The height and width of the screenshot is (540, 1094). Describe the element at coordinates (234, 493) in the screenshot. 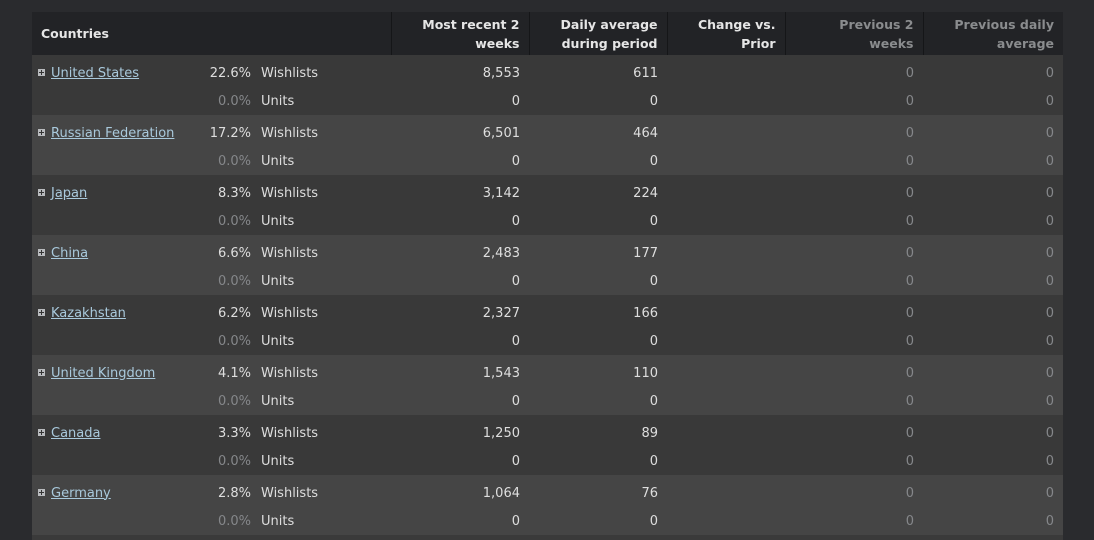

I see `wishlist-share-percent: 2.8%` at that location.